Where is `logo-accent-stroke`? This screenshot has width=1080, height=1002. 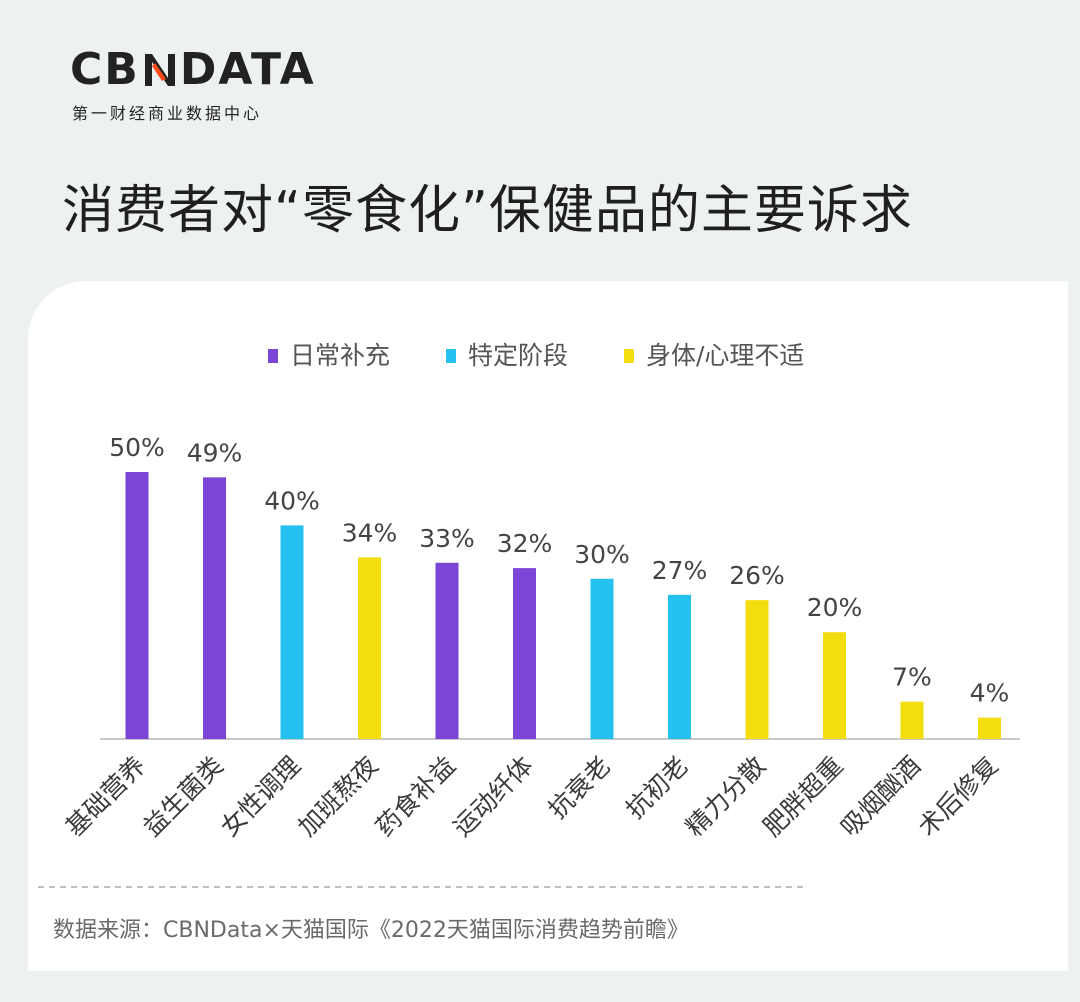 logo-accent-stroke is located at coordinates (158, 72).